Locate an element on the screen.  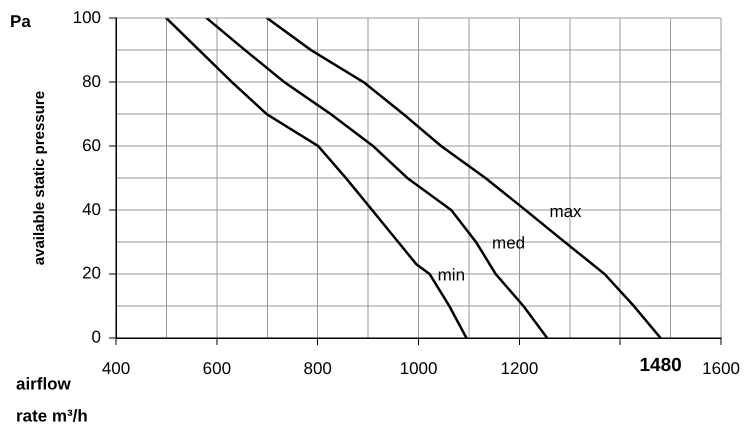
series-label: max is located at coordinates (565, 211).